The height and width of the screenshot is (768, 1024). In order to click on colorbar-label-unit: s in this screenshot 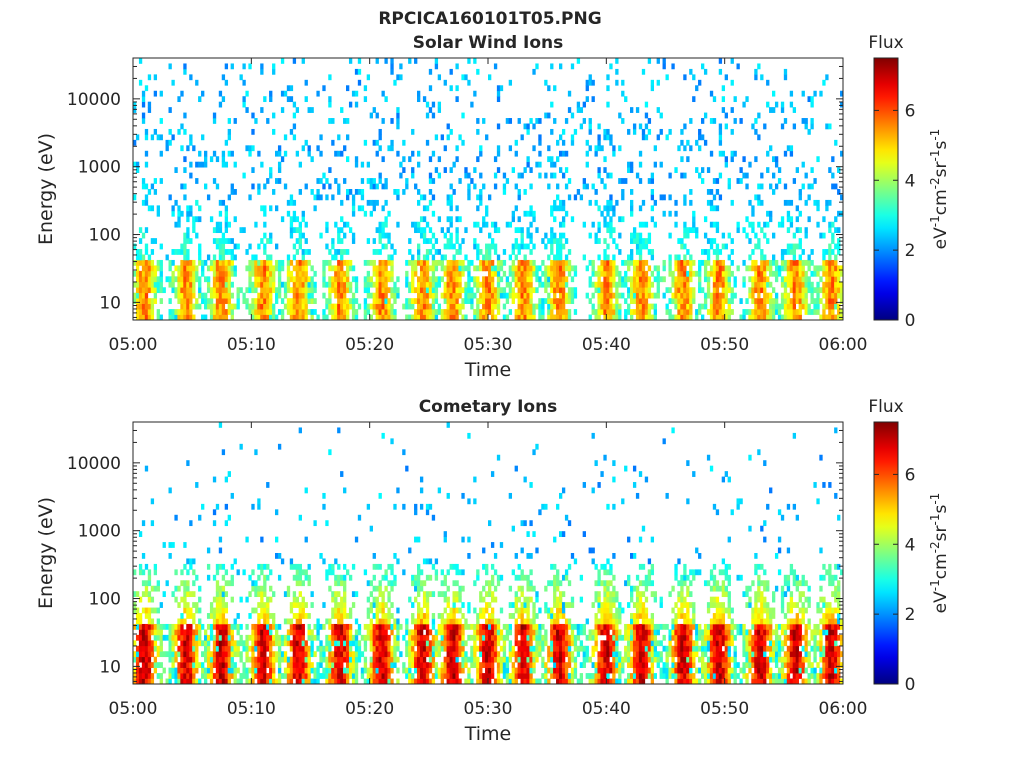, I will do `click(941, 145)`.